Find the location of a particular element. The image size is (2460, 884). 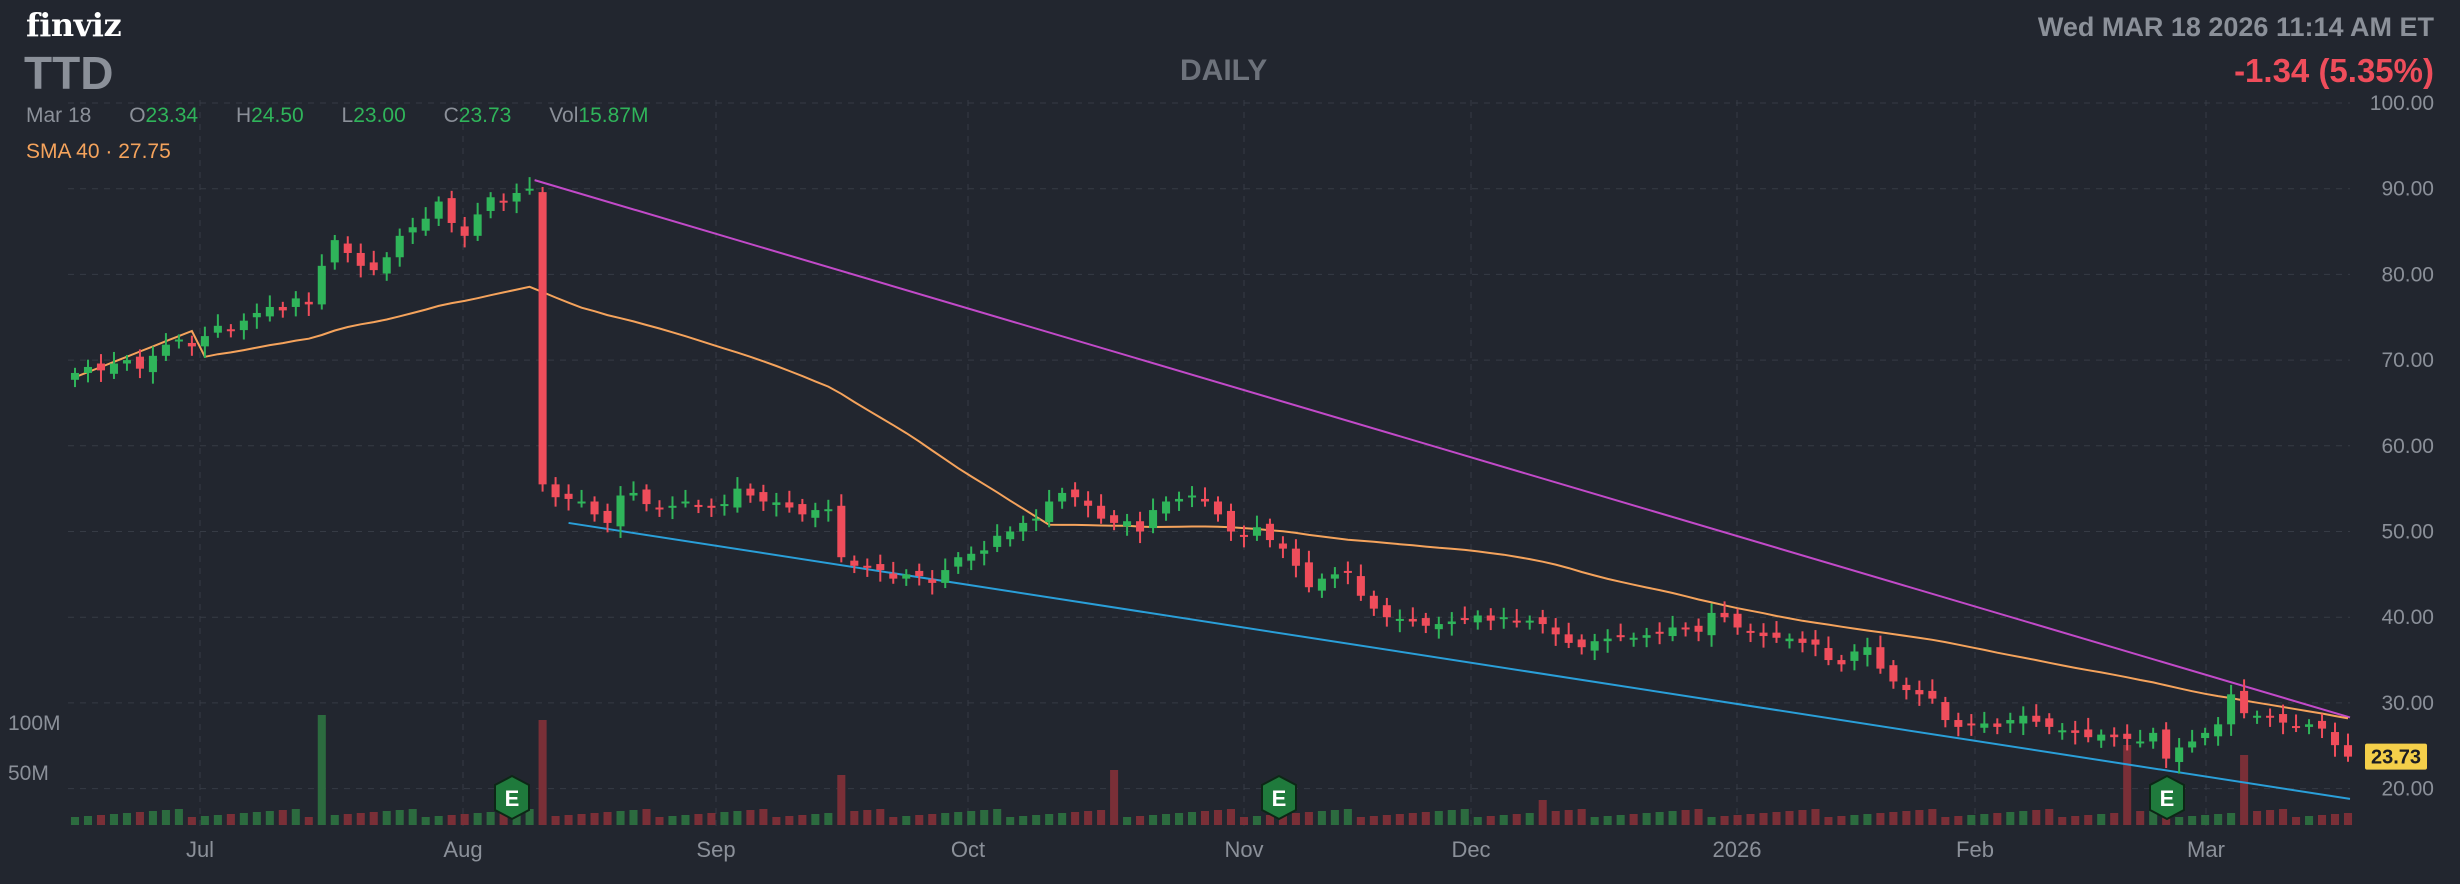

earnings-marker-badge is located at coordinates (2167, 797).